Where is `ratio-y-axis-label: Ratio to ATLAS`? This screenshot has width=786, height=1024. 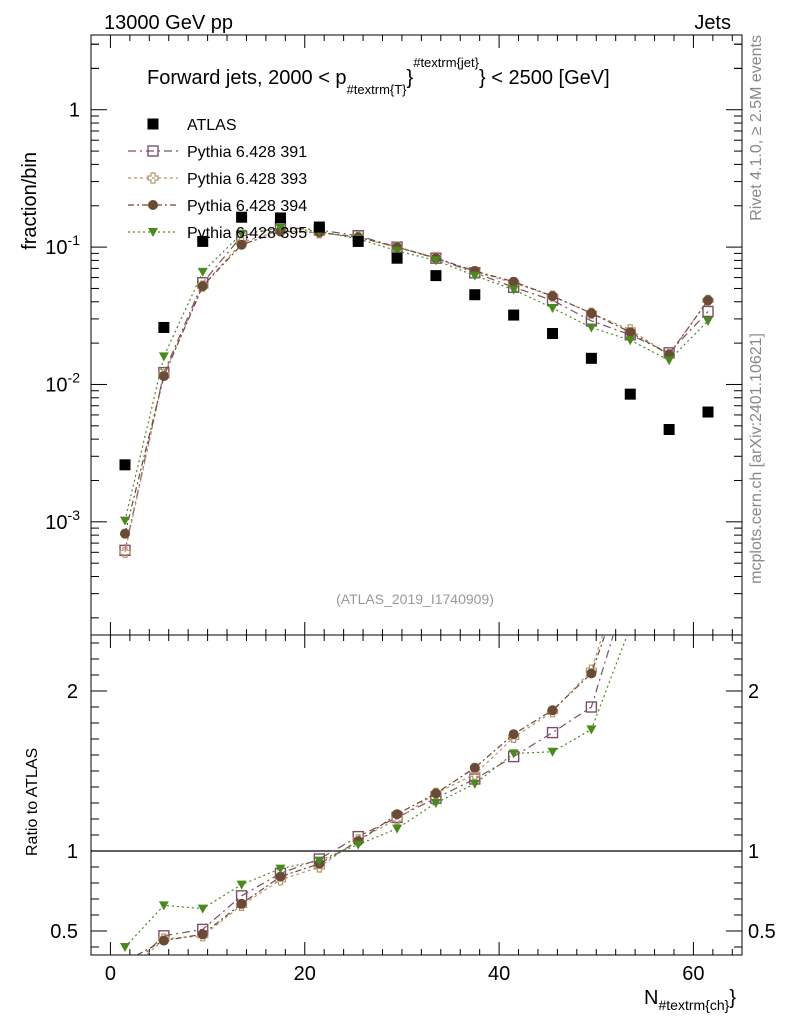 ratio-y-axis-label: Ratio to ATLAS is located at coordinates (32, 802).